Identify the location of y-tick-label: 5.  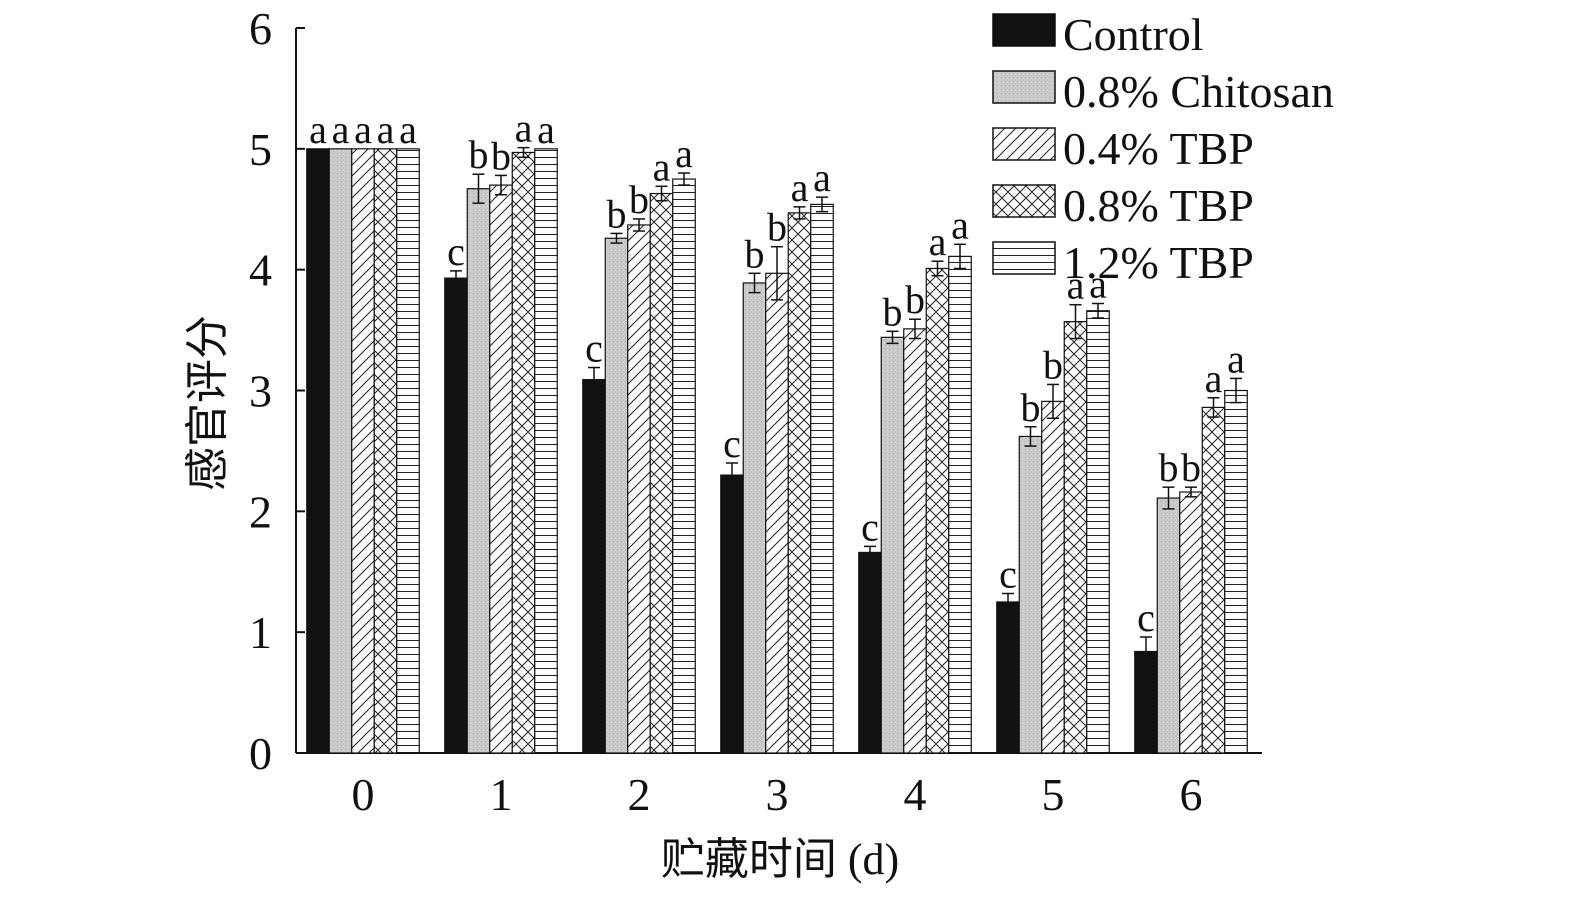
(260, 149).